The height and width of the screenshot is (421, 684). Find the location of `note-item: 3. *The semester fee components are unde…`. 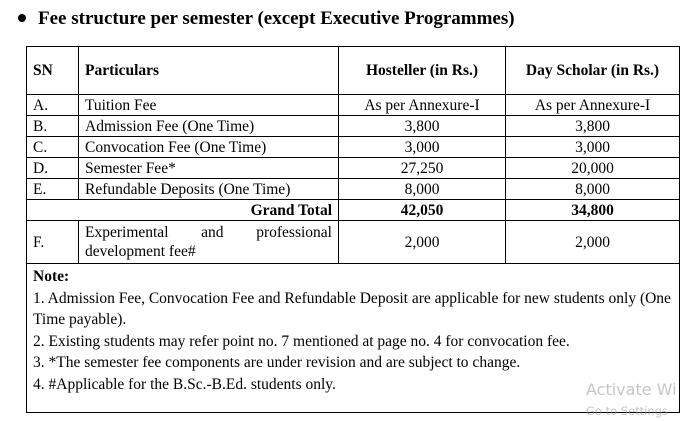

note-item: 3. *The semester fee components are unde… is located at coordinates (277, 362).